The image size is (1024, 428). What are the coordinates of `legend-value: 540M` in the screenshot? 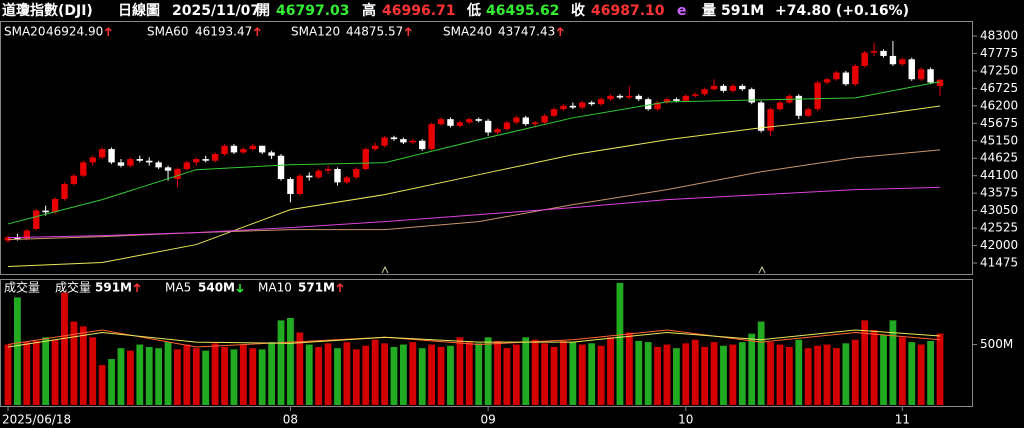 It's located at (216, 288).